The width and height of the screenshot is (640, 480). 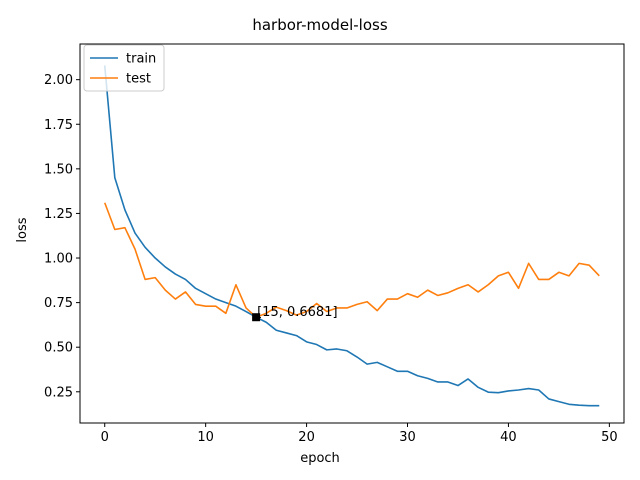 I want to click on x-tick-label: 0, so click(x=105, y=437).